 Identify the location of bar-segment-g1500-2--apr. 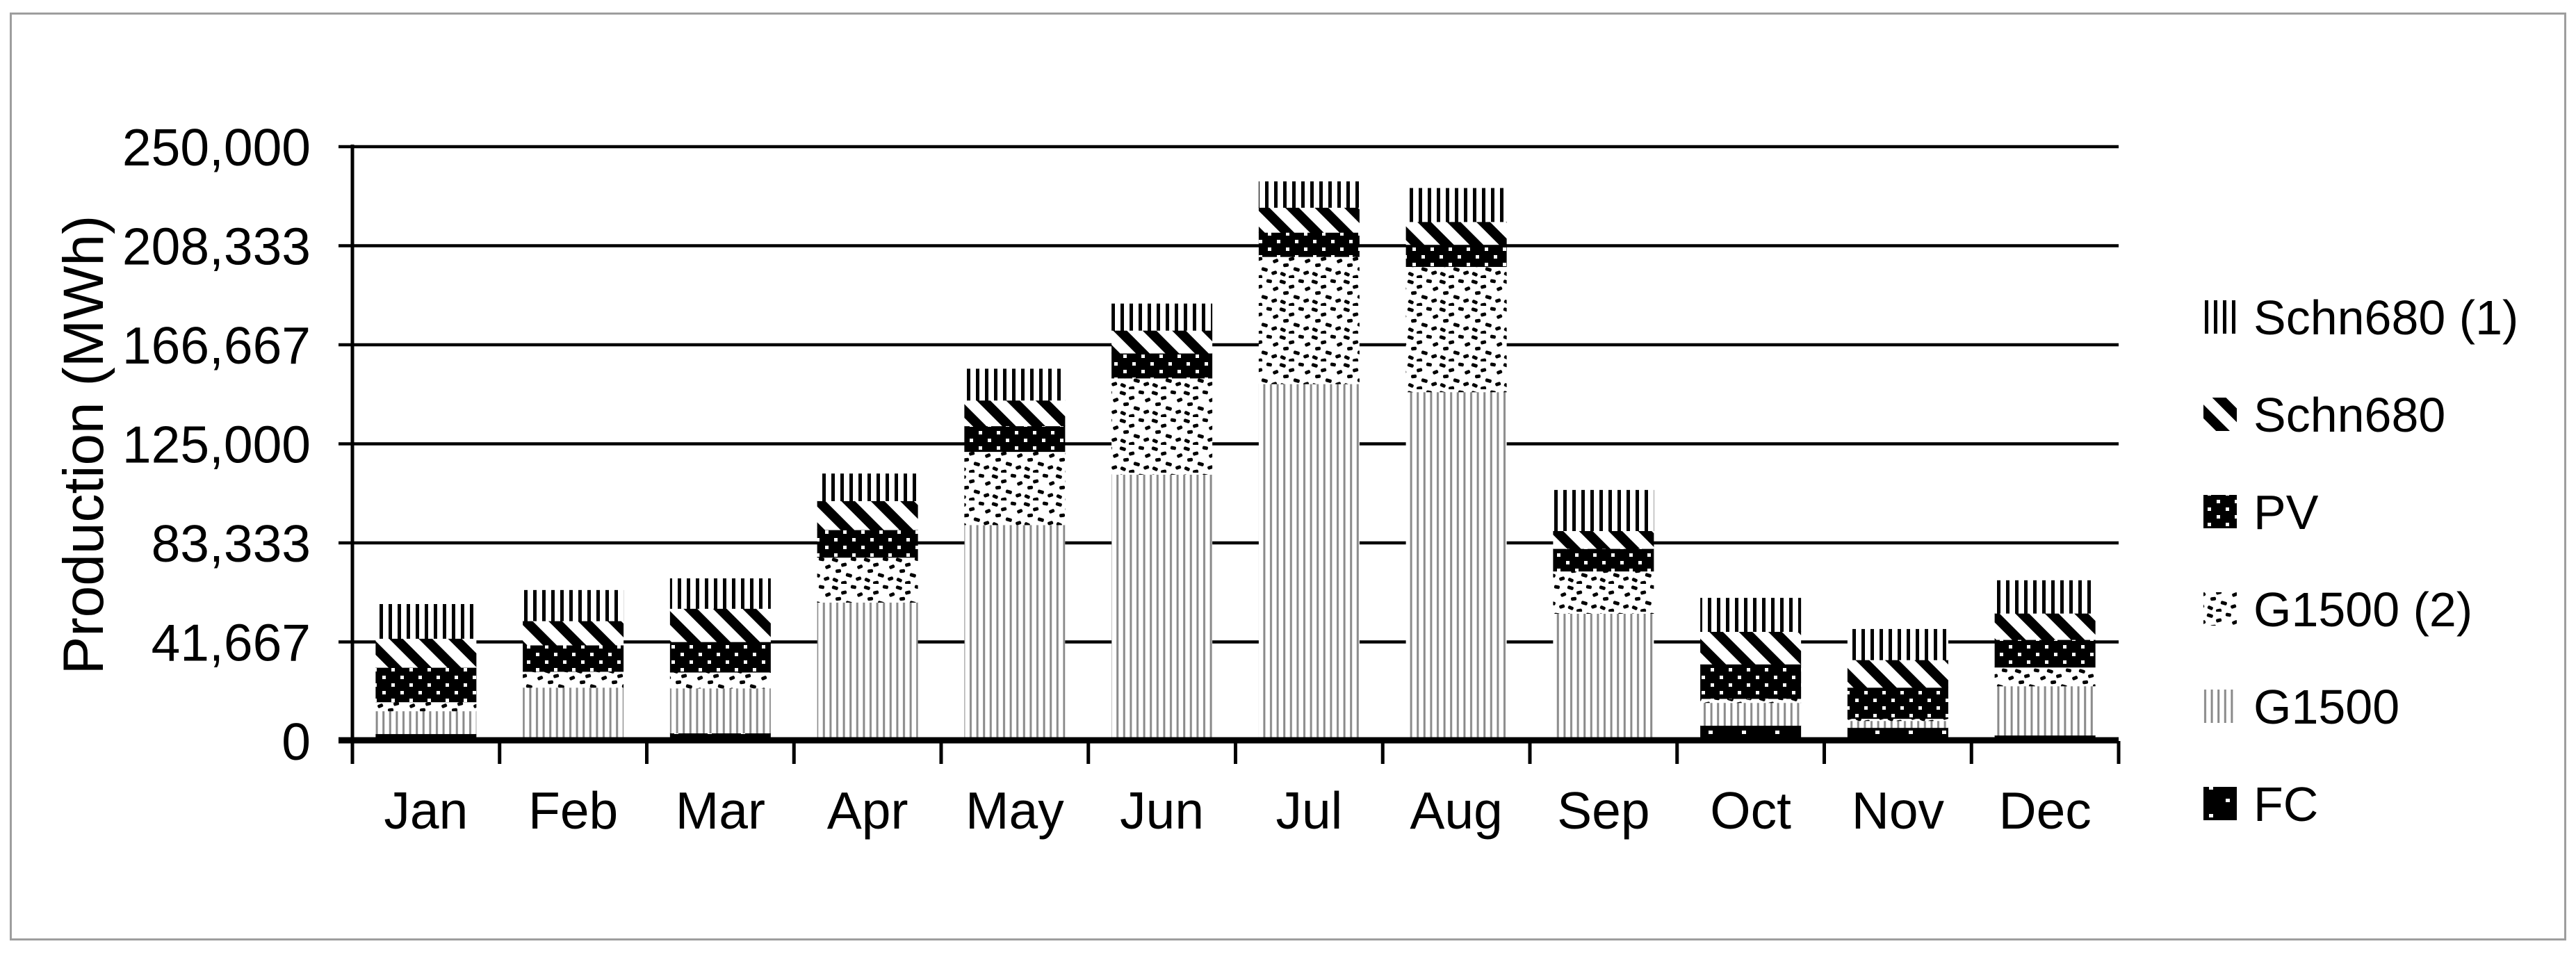
(868, 580).